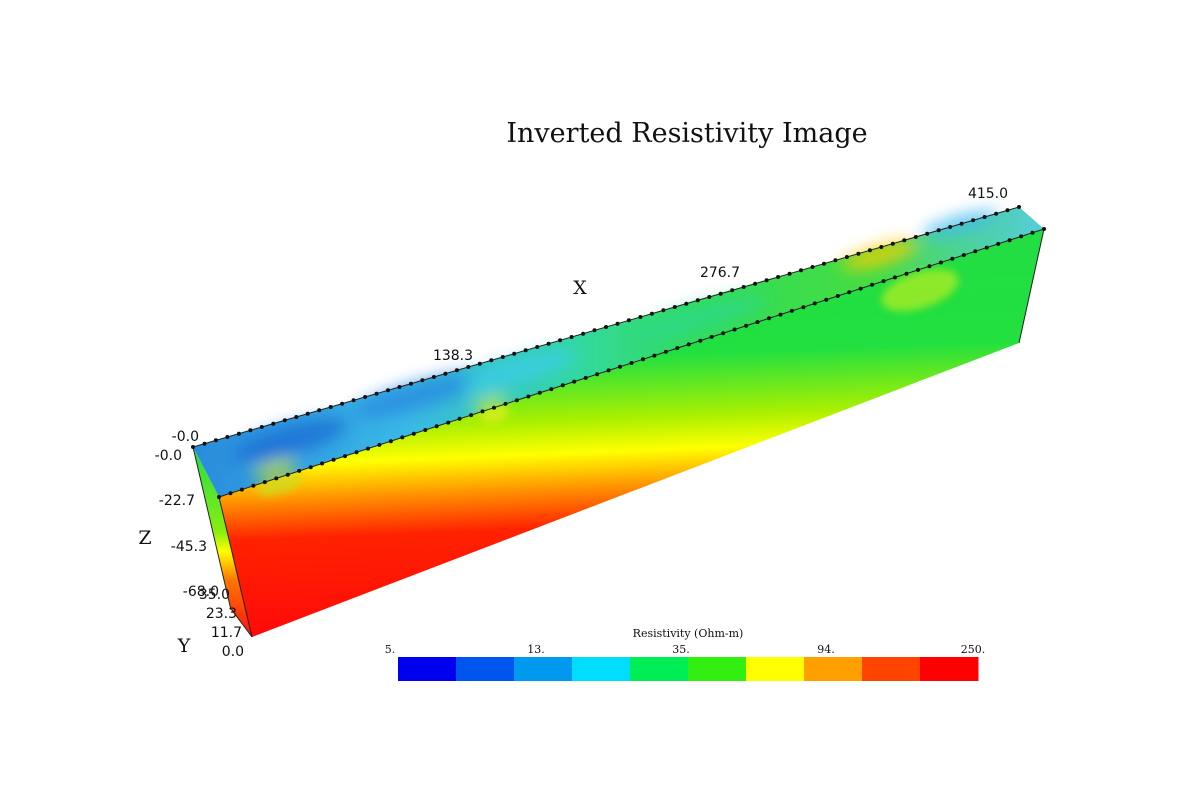 The width and height of the screenshot is (1200, 800). What do you see at coordinates (168, 456) in the screenshot?
I see `z-tick-label: -0.0` at bounding box center [168, 456].